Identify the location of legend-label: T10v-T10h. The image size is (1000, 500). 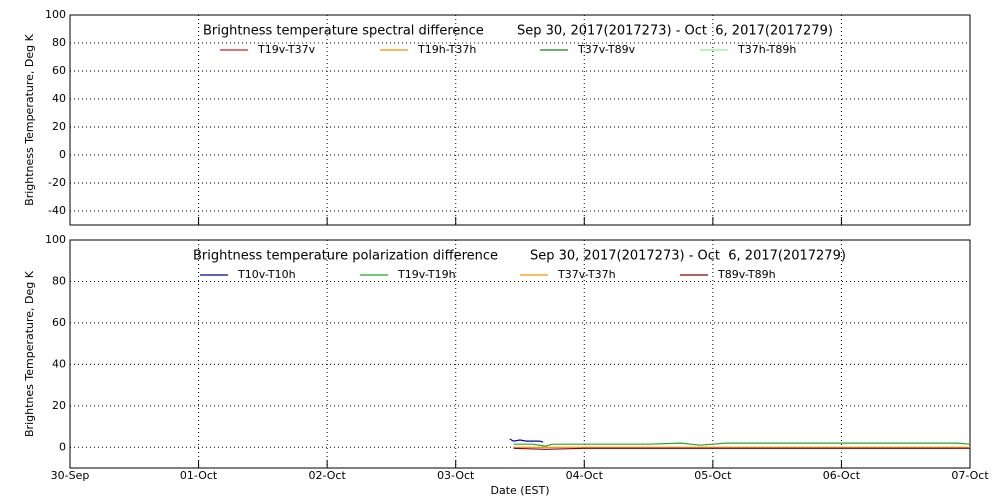
(266, 274).